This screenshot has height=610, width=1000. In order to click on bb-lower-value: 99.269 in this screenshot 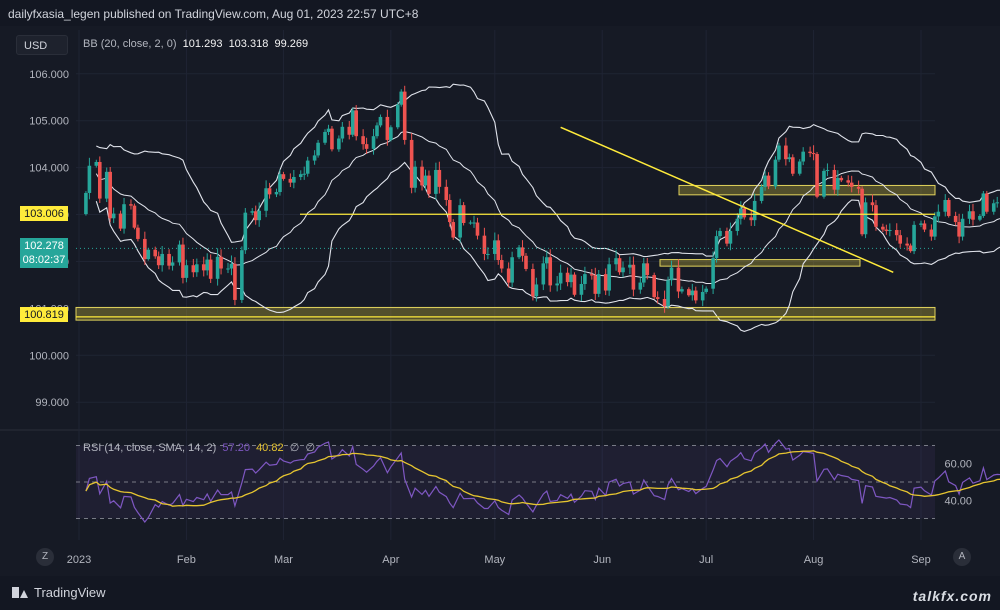, I will do `click(291, 44)`.